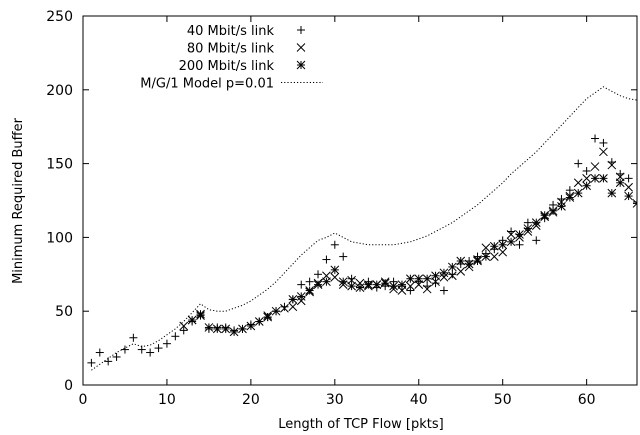 Image resolution: width=640 pixels, height=435 pixels. Describe the element at coordinates (251, 400) in the screenshot. I see `x-tick-label: 20` at that location.